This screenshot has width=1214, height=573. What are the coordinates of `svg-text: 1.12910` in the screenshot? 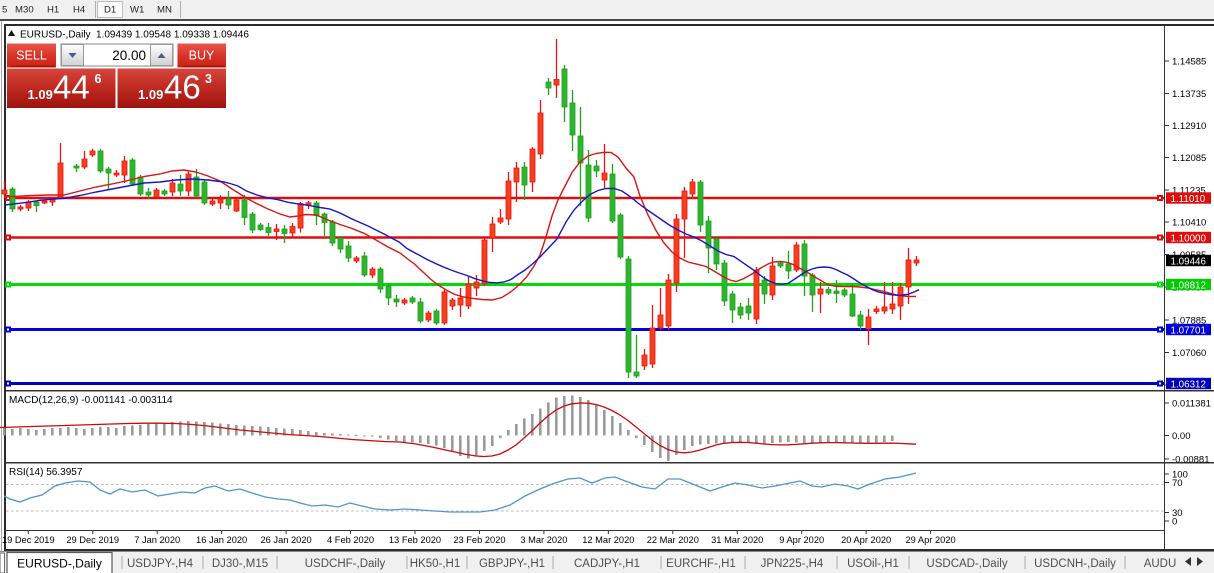 It's located at (1189, 126).